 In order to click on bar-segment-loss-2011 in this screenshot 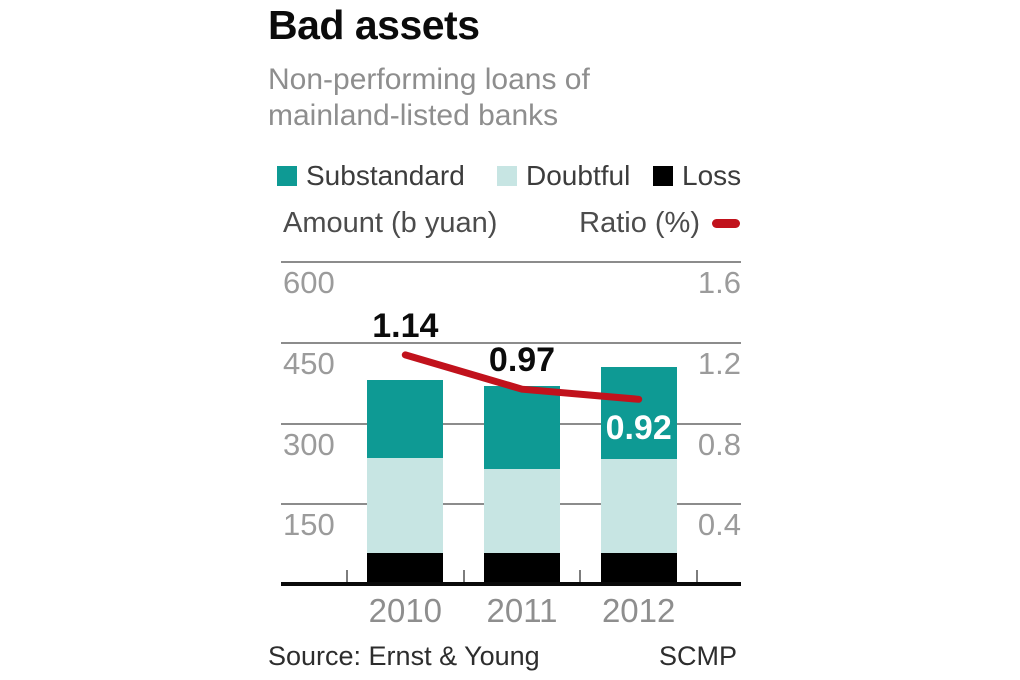, I will do `click(522, 569)`.